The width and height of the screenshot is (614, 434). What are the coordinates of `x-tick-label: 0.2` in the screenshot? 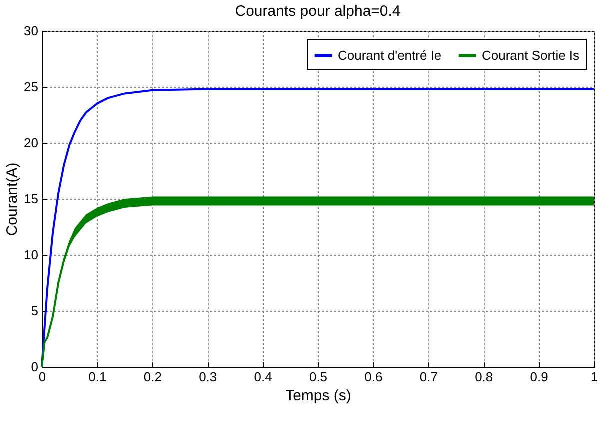 It's located at (153, 377).